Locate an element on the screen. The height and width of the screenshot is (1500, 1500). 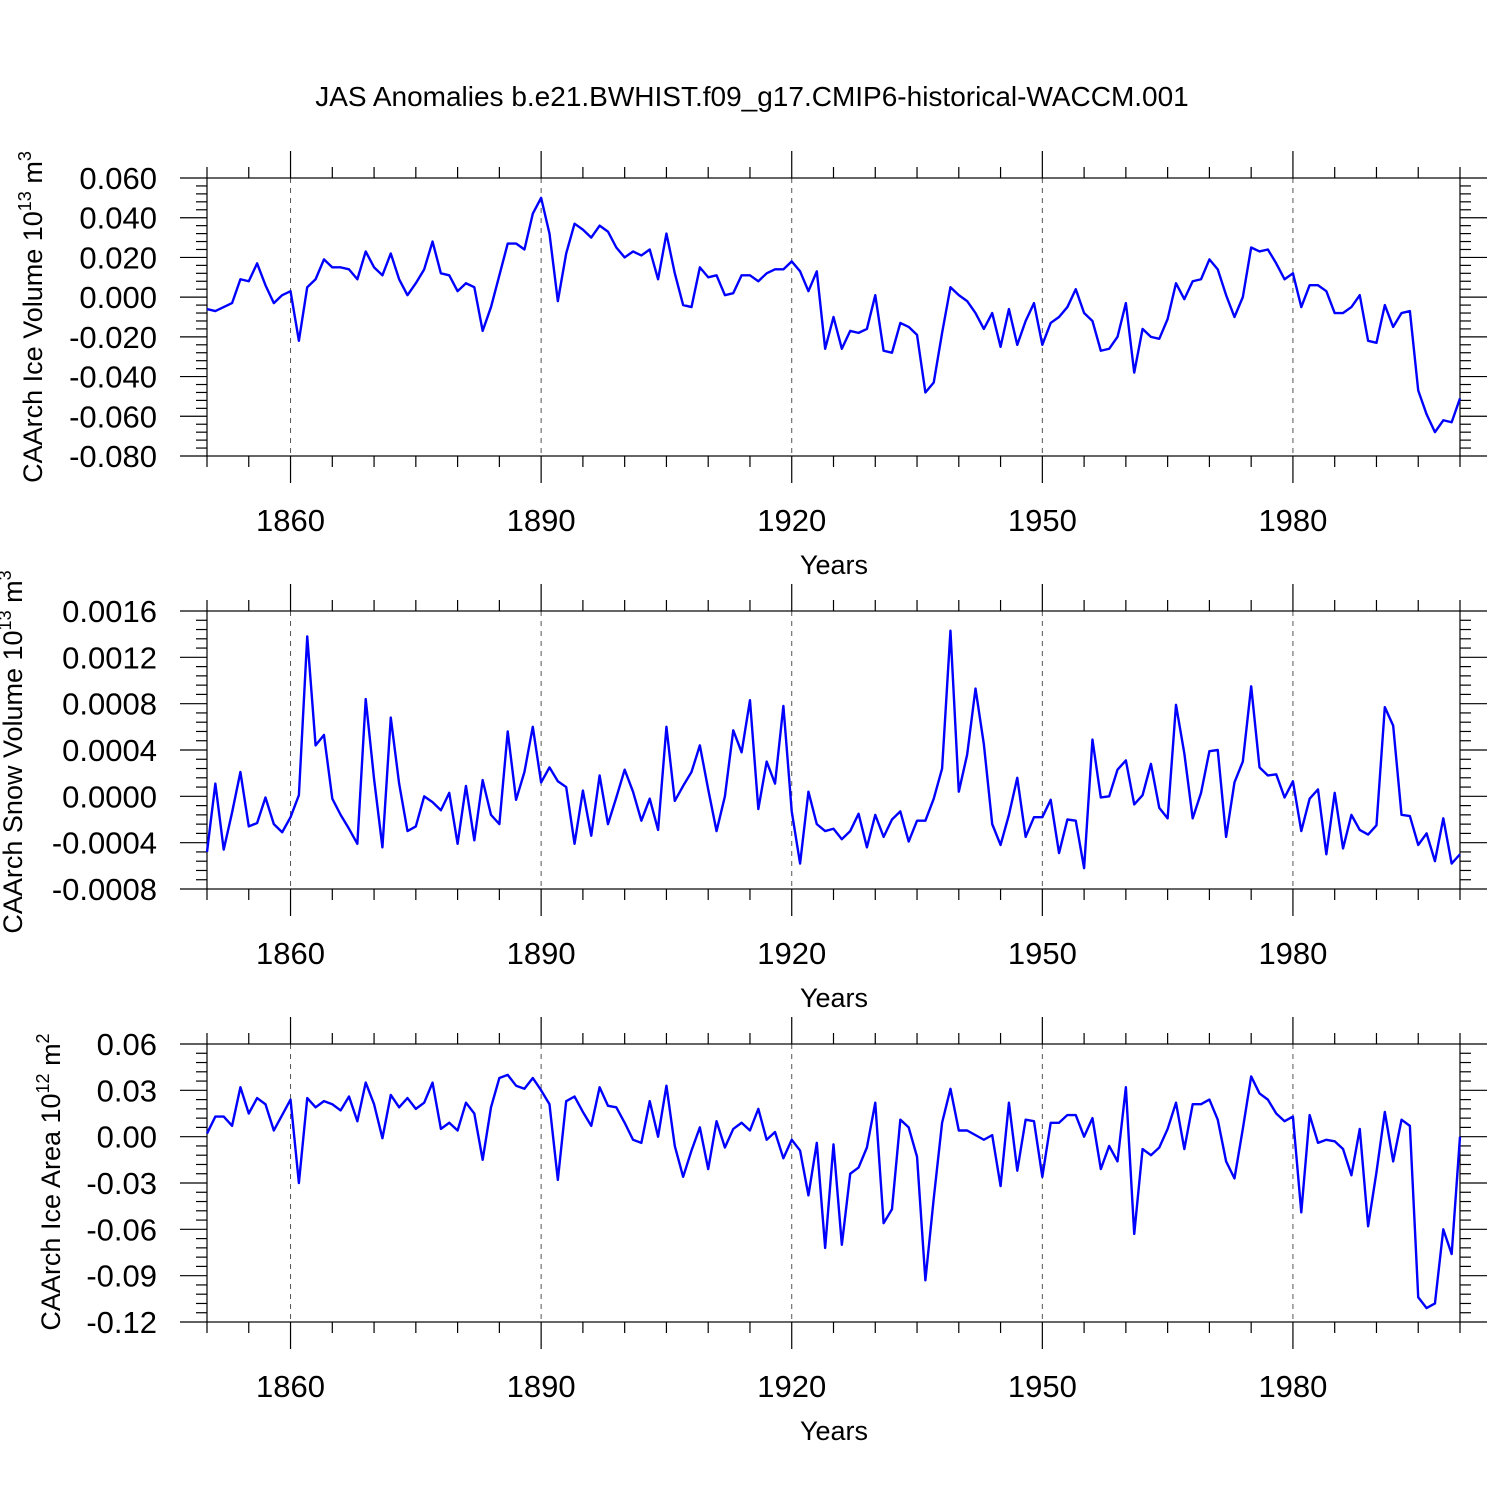
y-tick-label: -0.03 is located at coordinates (121, 1183).